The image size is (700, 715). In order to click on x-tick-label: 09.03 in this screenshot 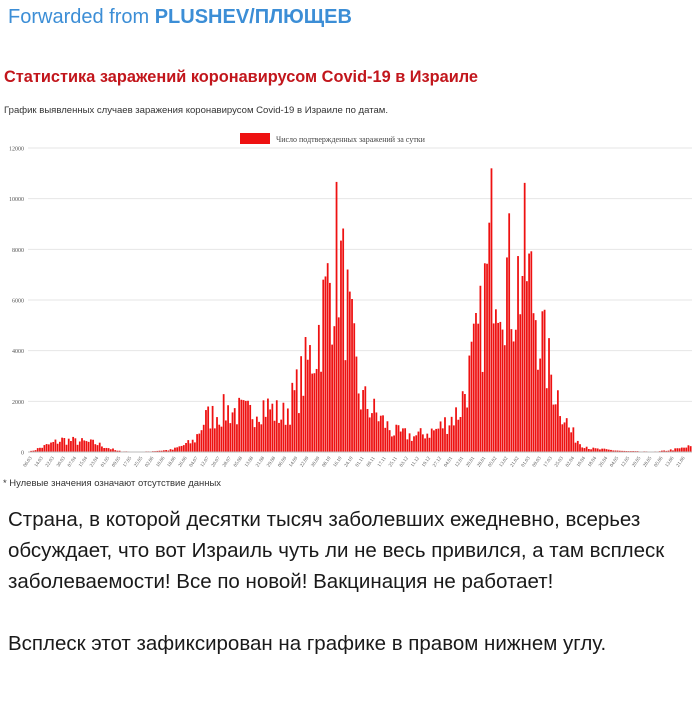, I will do `click(537, 462)`.